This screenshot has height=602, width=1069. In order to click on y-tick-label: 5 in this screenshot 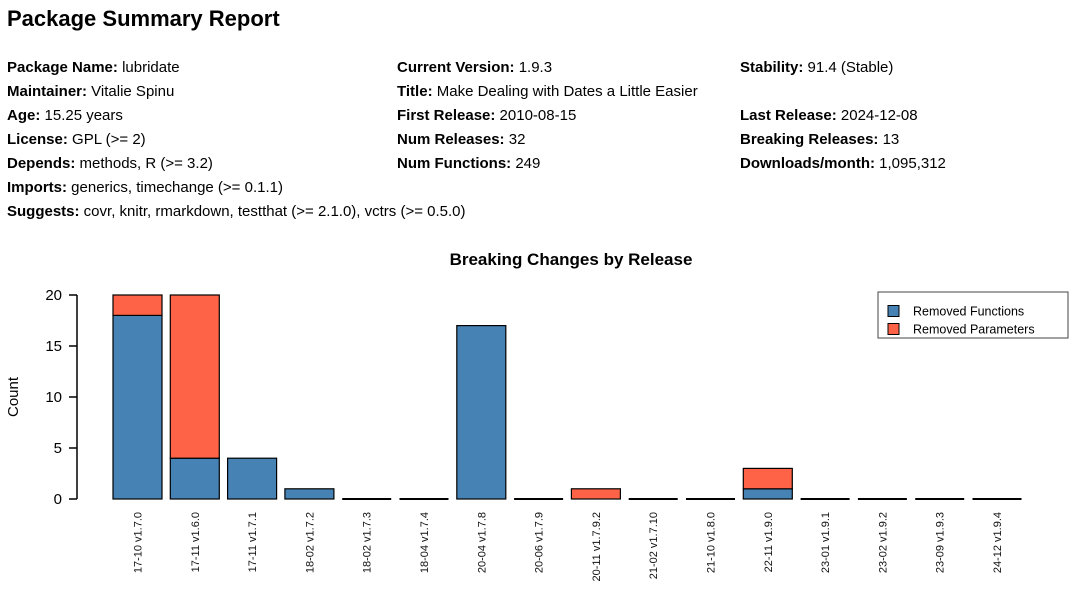, I will do `click(58, 448)`.